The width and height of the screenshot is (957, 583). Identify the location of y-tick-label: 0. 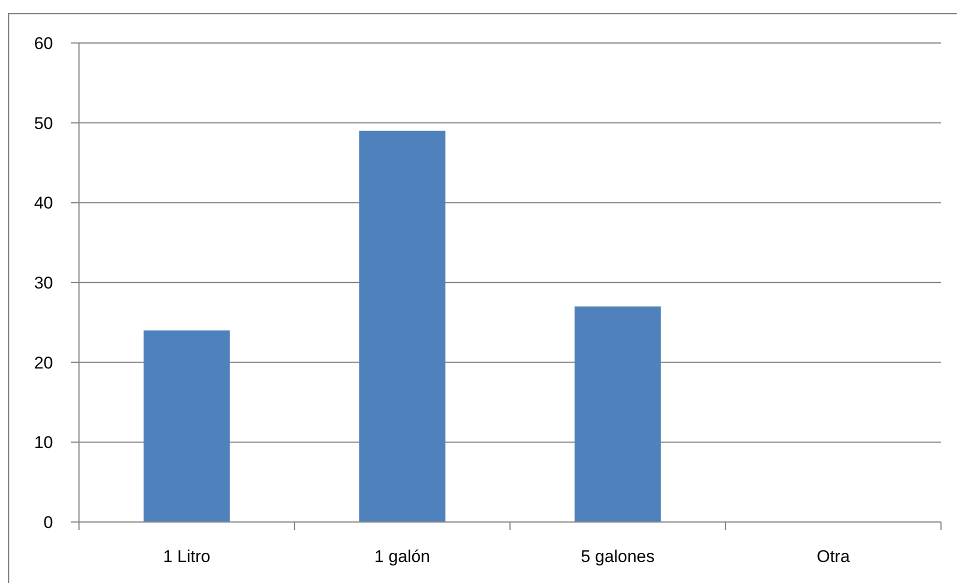
(48, 522).